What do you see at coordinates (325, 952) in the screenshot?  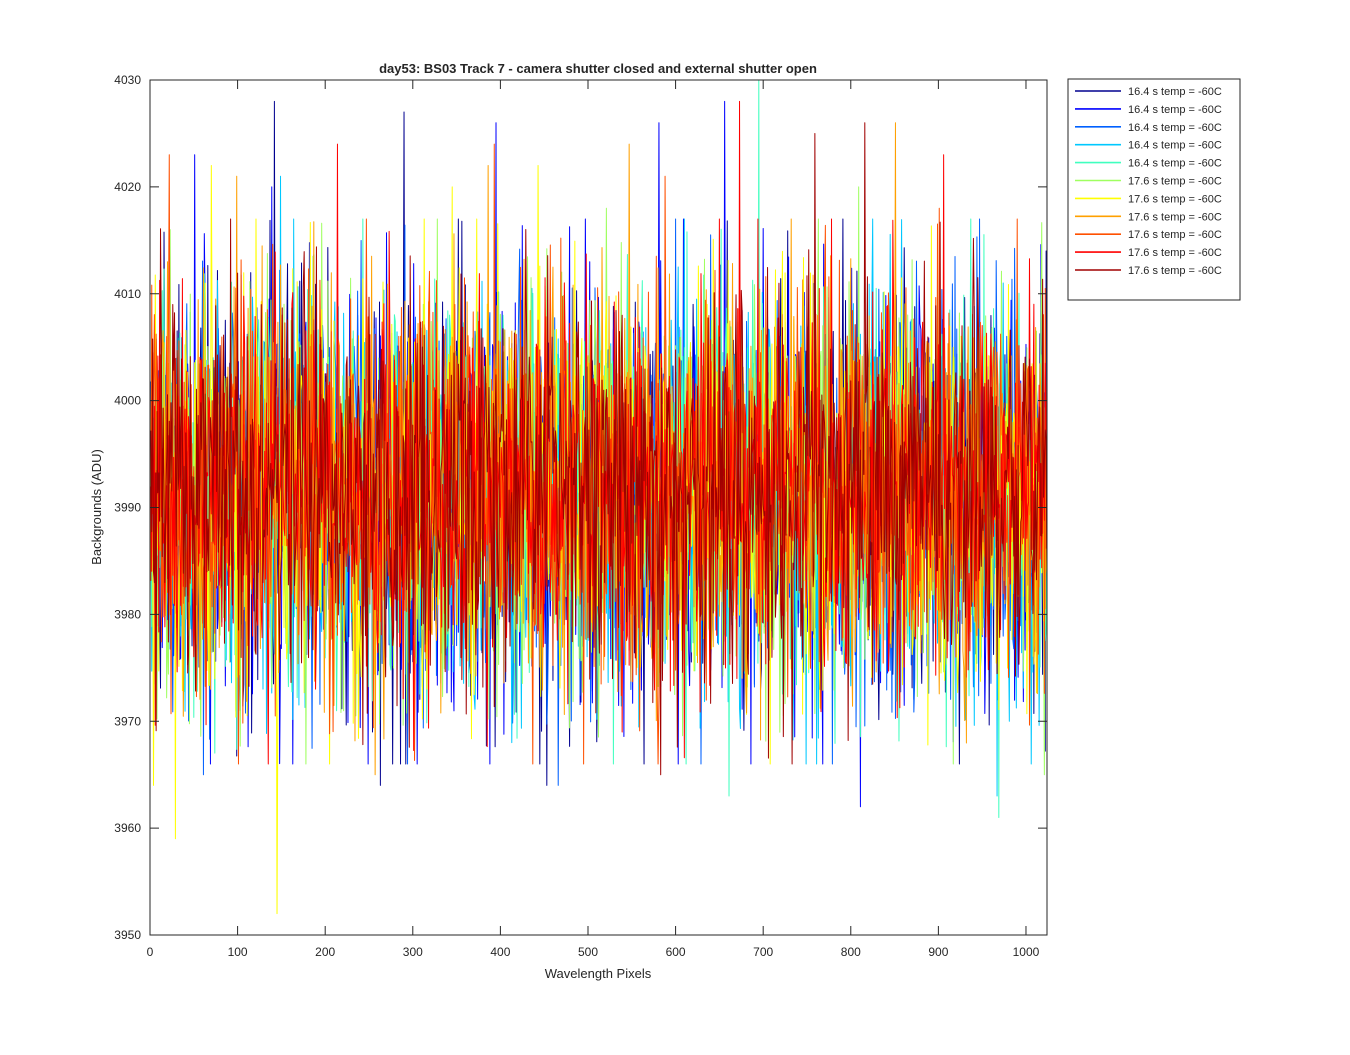 I see `x-tick-label: 200` at bounding box center [325, 952].